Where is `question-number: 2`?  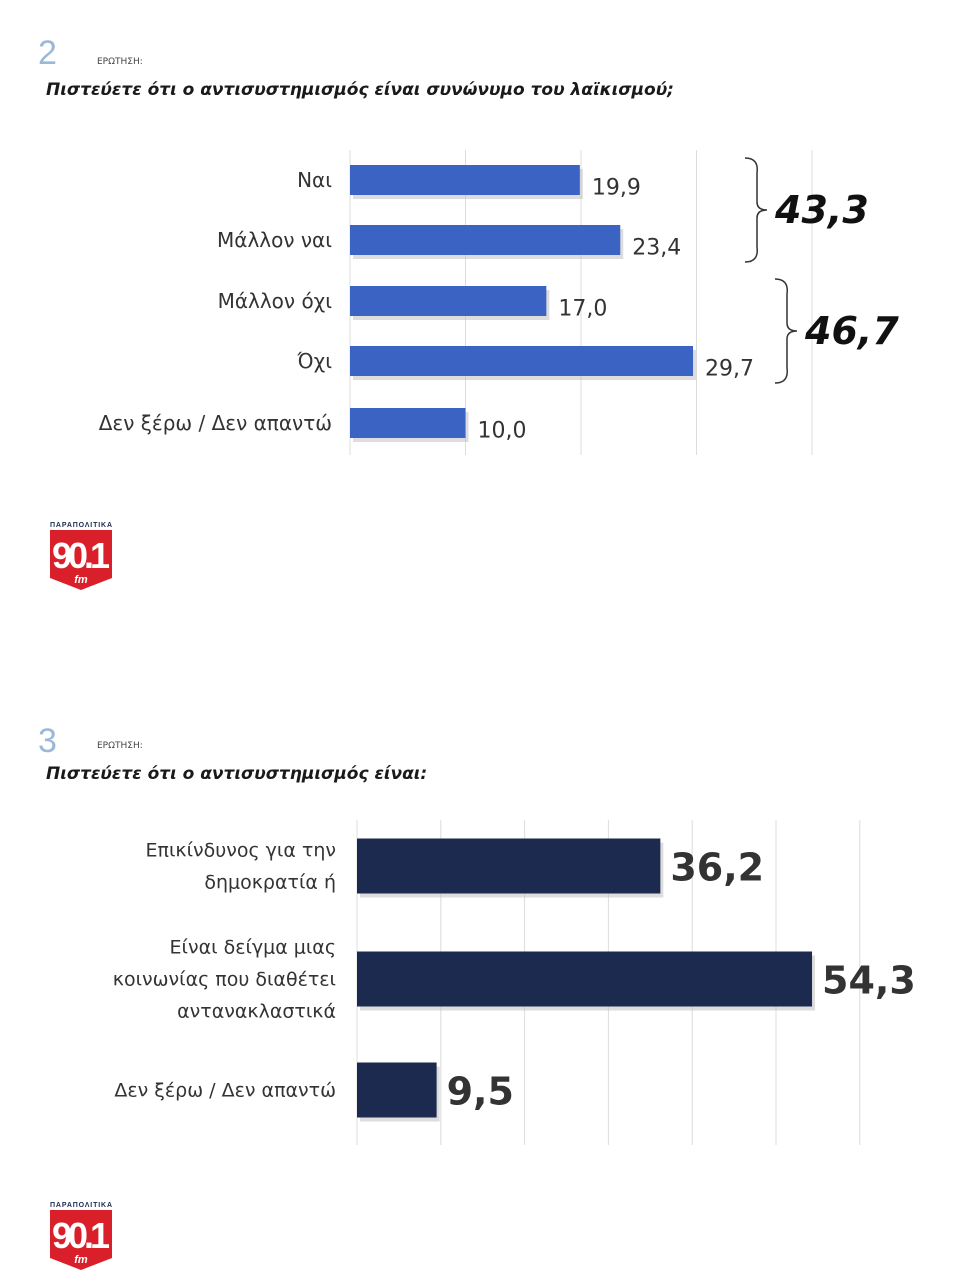
question-number: 2 is located at coordinates (47, 53).